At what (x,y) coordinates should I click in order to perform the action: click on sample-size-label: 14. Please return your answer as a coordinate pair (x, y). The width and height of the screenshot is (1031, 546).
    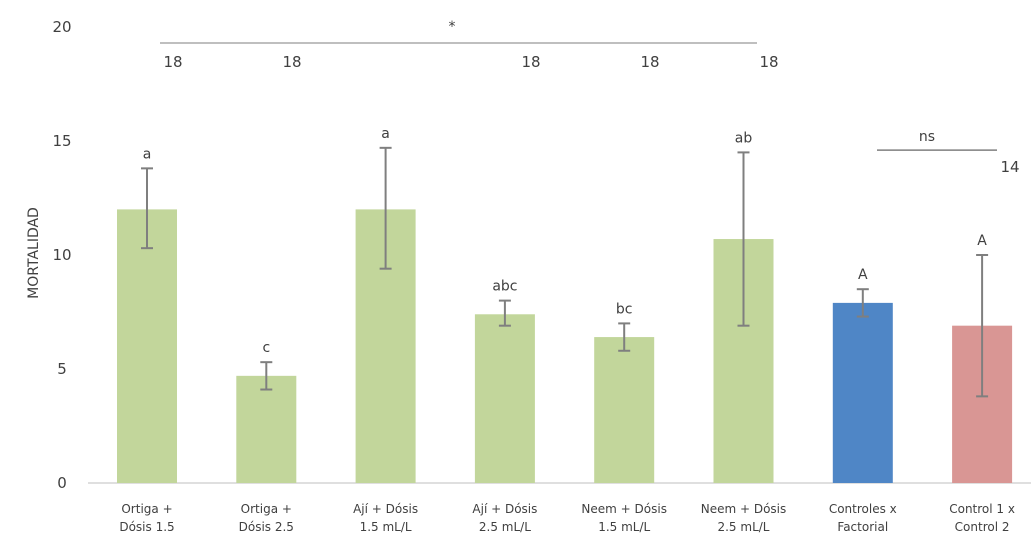
    Looking at the image, I should click on (1009, 167).